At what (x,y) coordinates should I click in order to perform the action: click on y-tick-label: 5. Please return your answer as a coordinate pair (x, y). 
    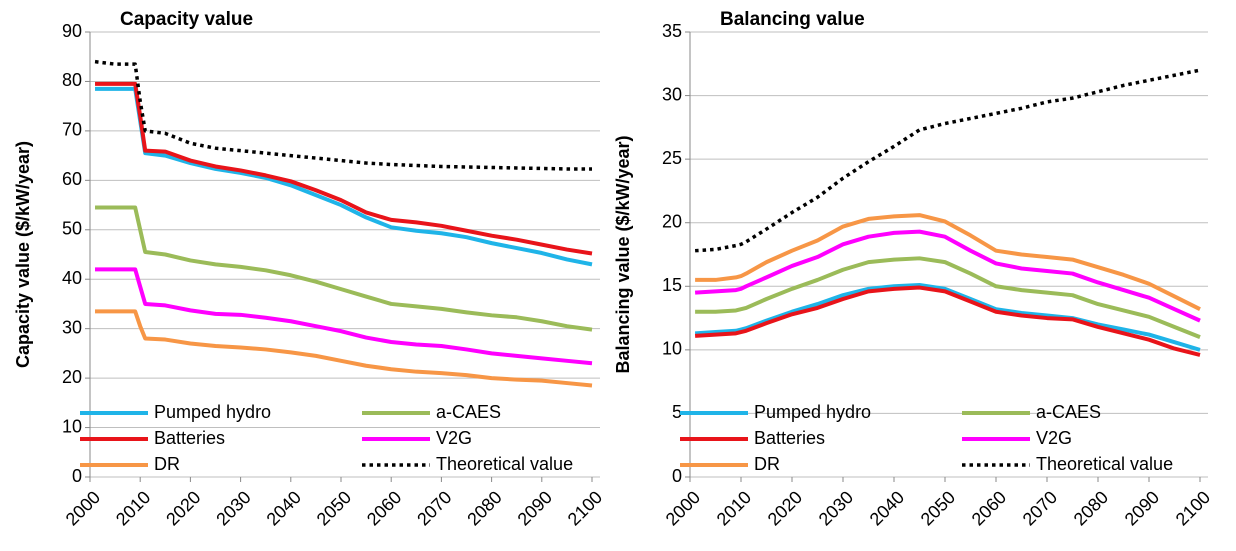
    Looking at the image, I should click on (677, 412).